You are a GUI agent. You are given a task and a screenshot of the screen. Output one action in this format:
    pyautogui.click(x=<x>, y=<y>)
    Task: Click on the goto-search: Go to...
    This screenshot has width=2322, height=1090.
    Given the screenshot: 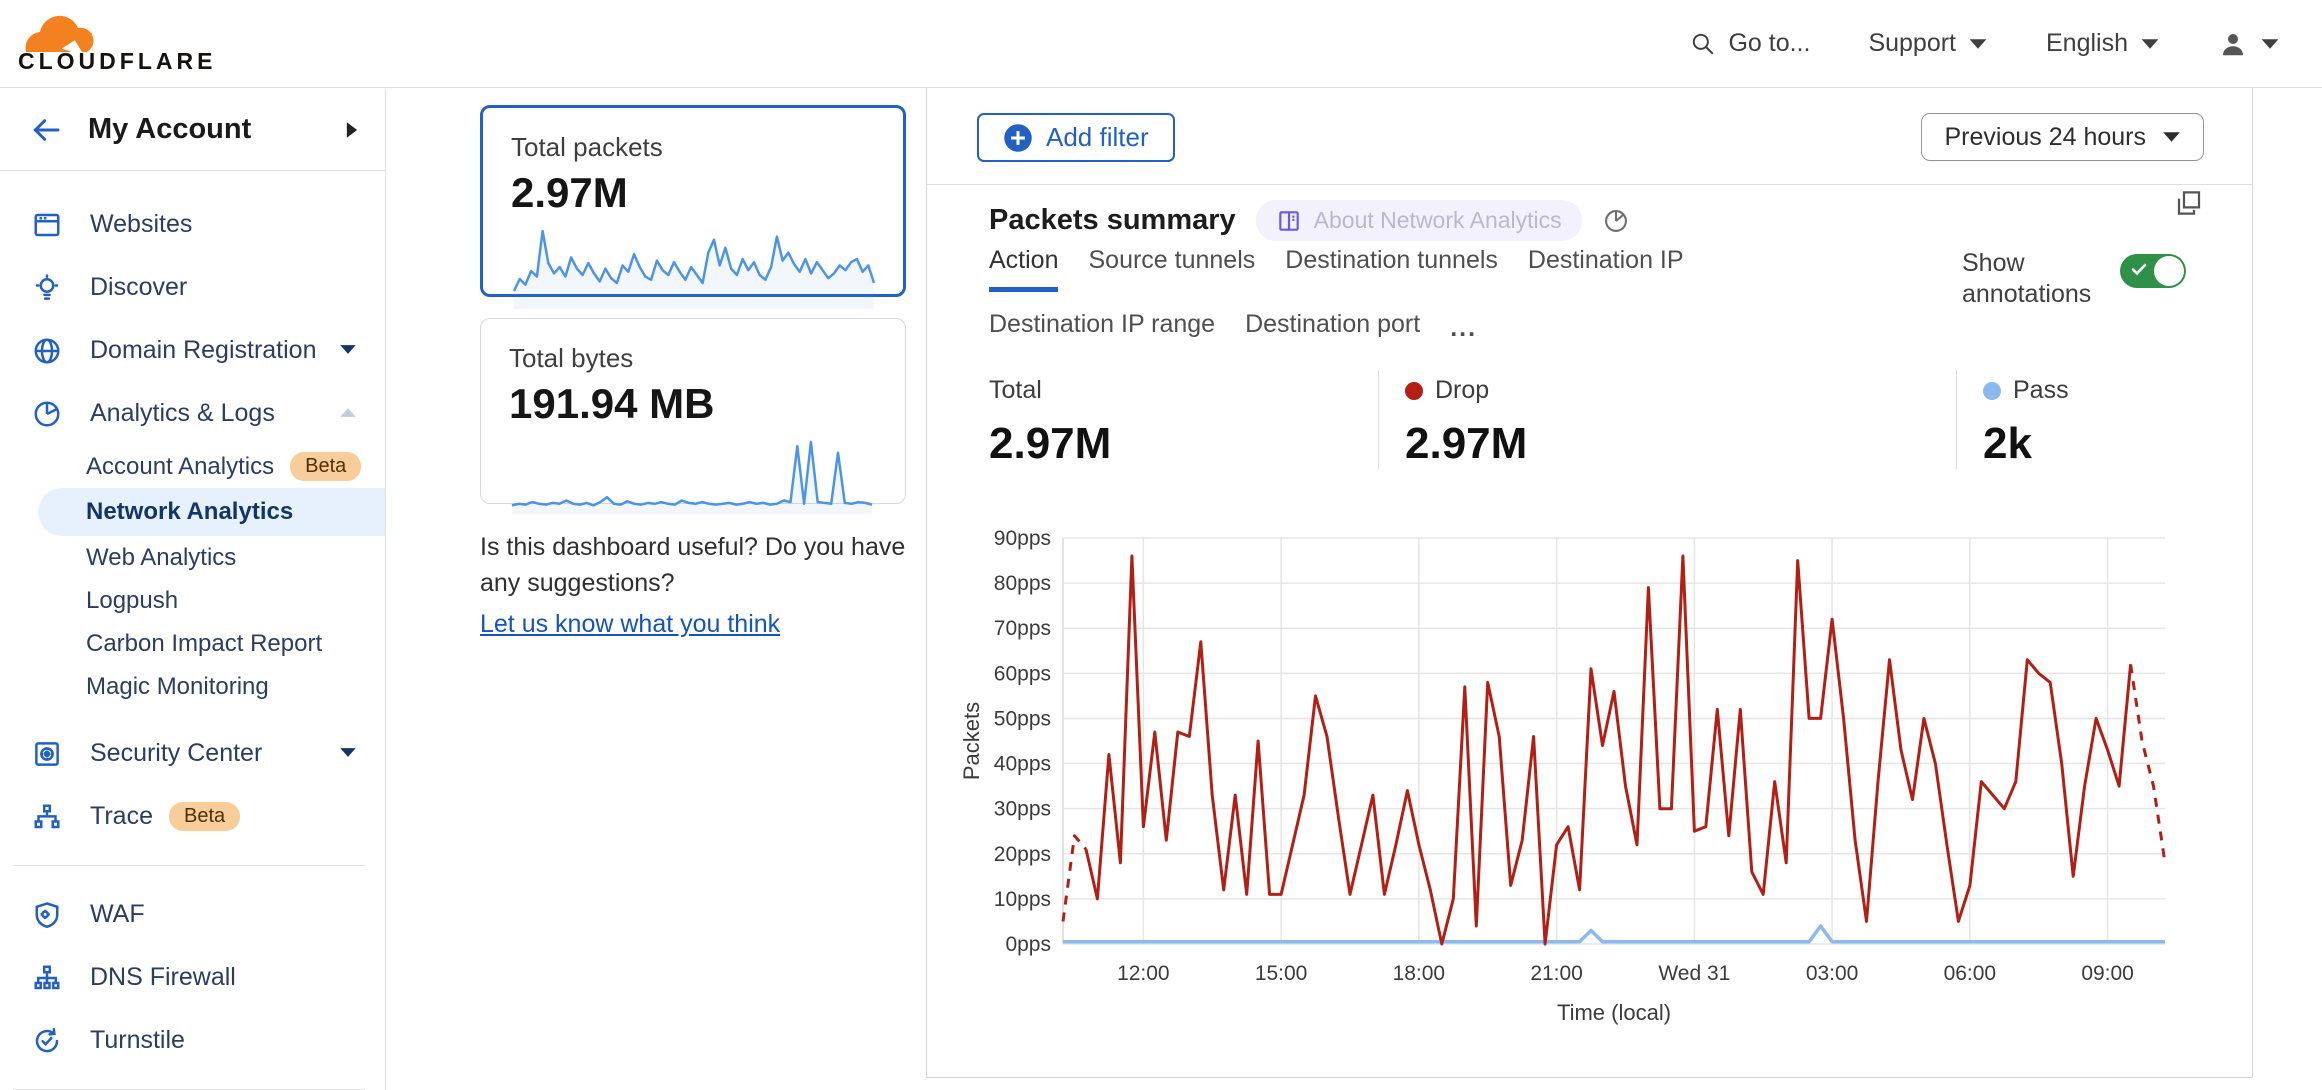 What is the action you would take?
    pyautogui.click(x=1750, y=43)
    